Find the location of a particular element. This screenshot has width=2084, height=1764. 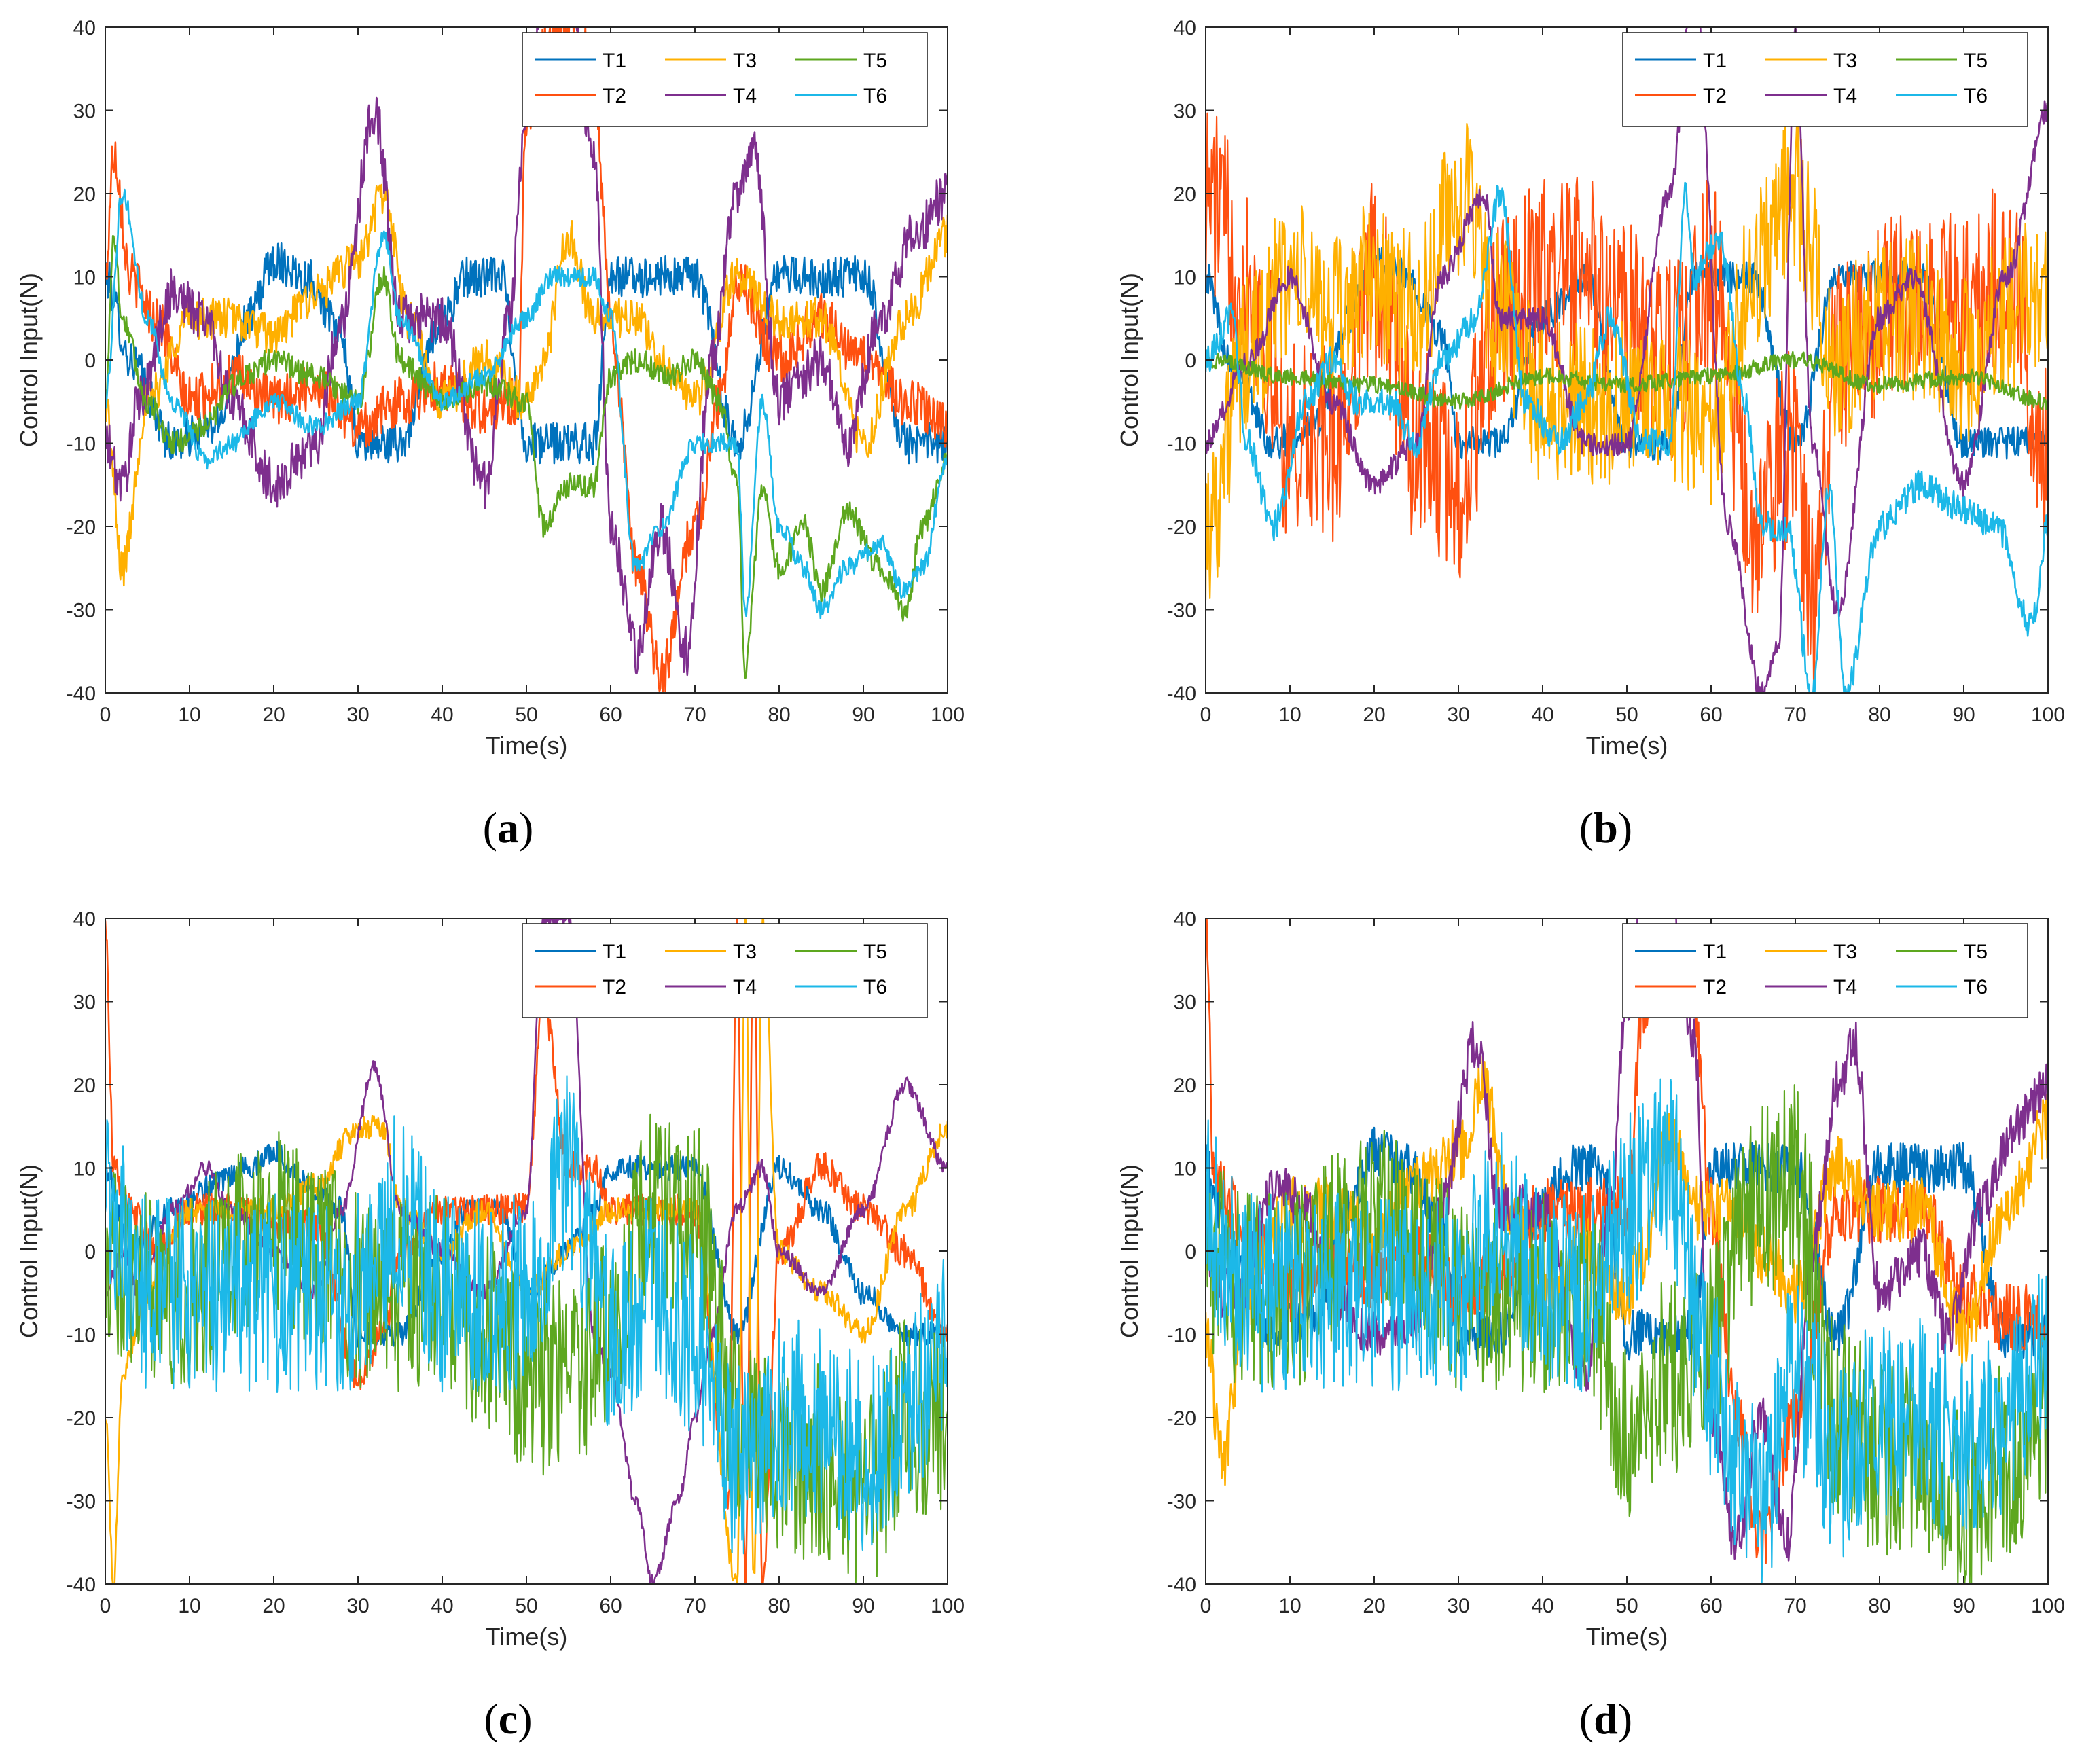

caption-letter: c is located at coordinates (509, 1719).